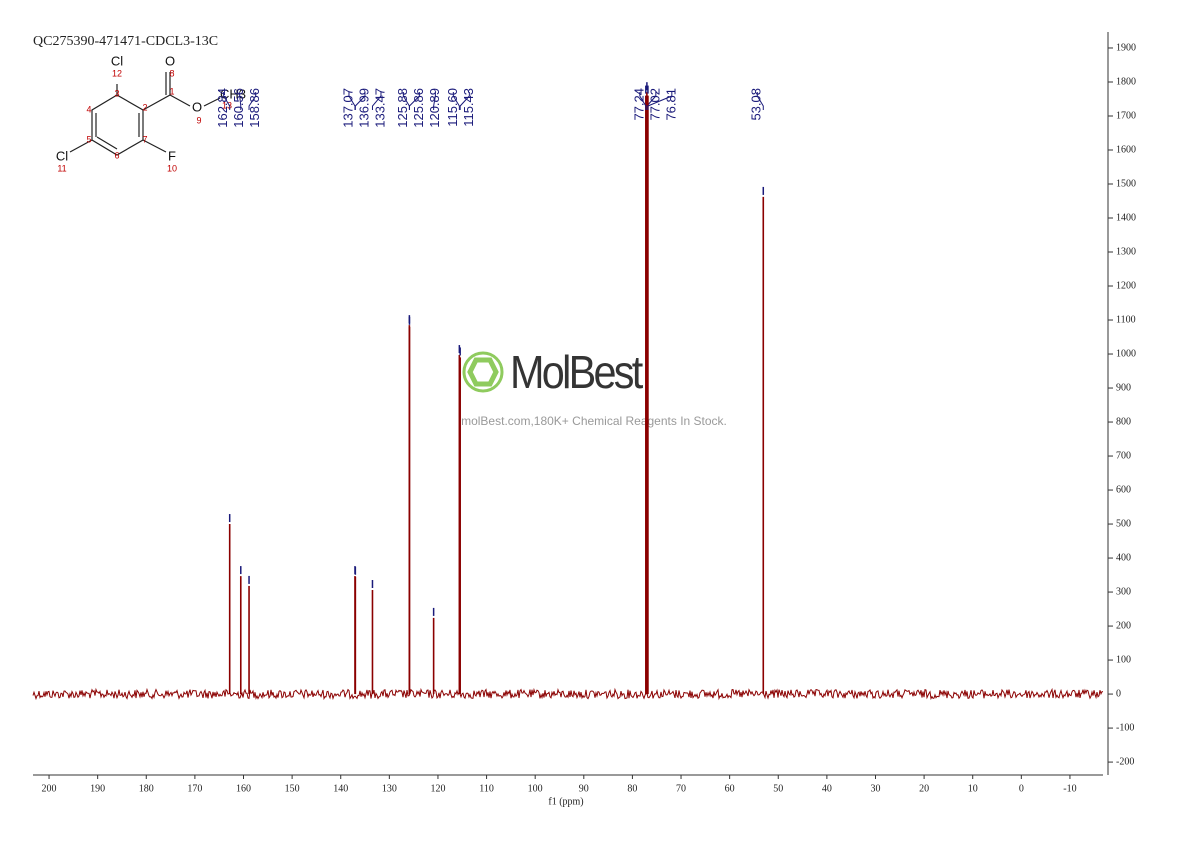 Image resolution: width=1190 pixels, height=841 pixels. What do you see at coordinates (1123, 421) in the screenshot?
I see `y-tick-label: 800` at bounding box center [1123, 421].